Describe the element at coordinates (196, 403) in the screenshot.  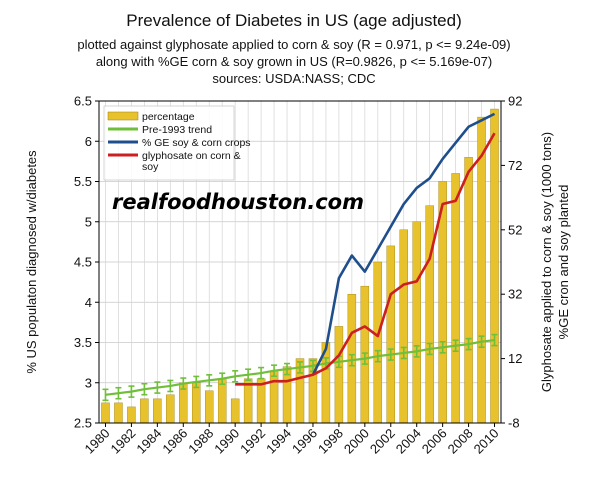
I see `bar-1987` at that location.